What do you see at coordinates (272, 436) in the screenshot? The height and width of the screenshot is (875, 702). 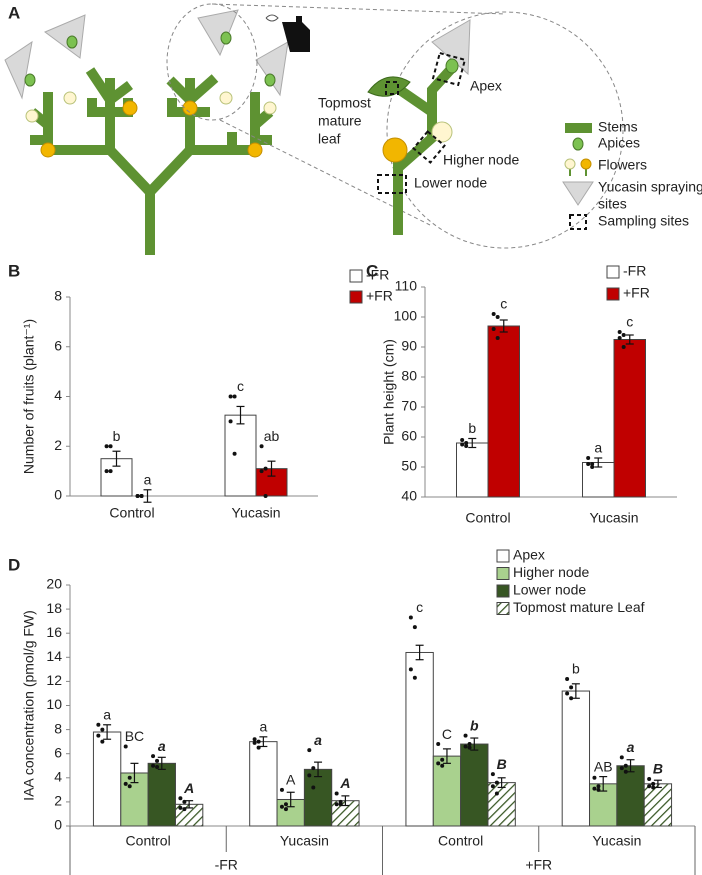 I see `significance-letter: ab` at bounding box center [272, 436].